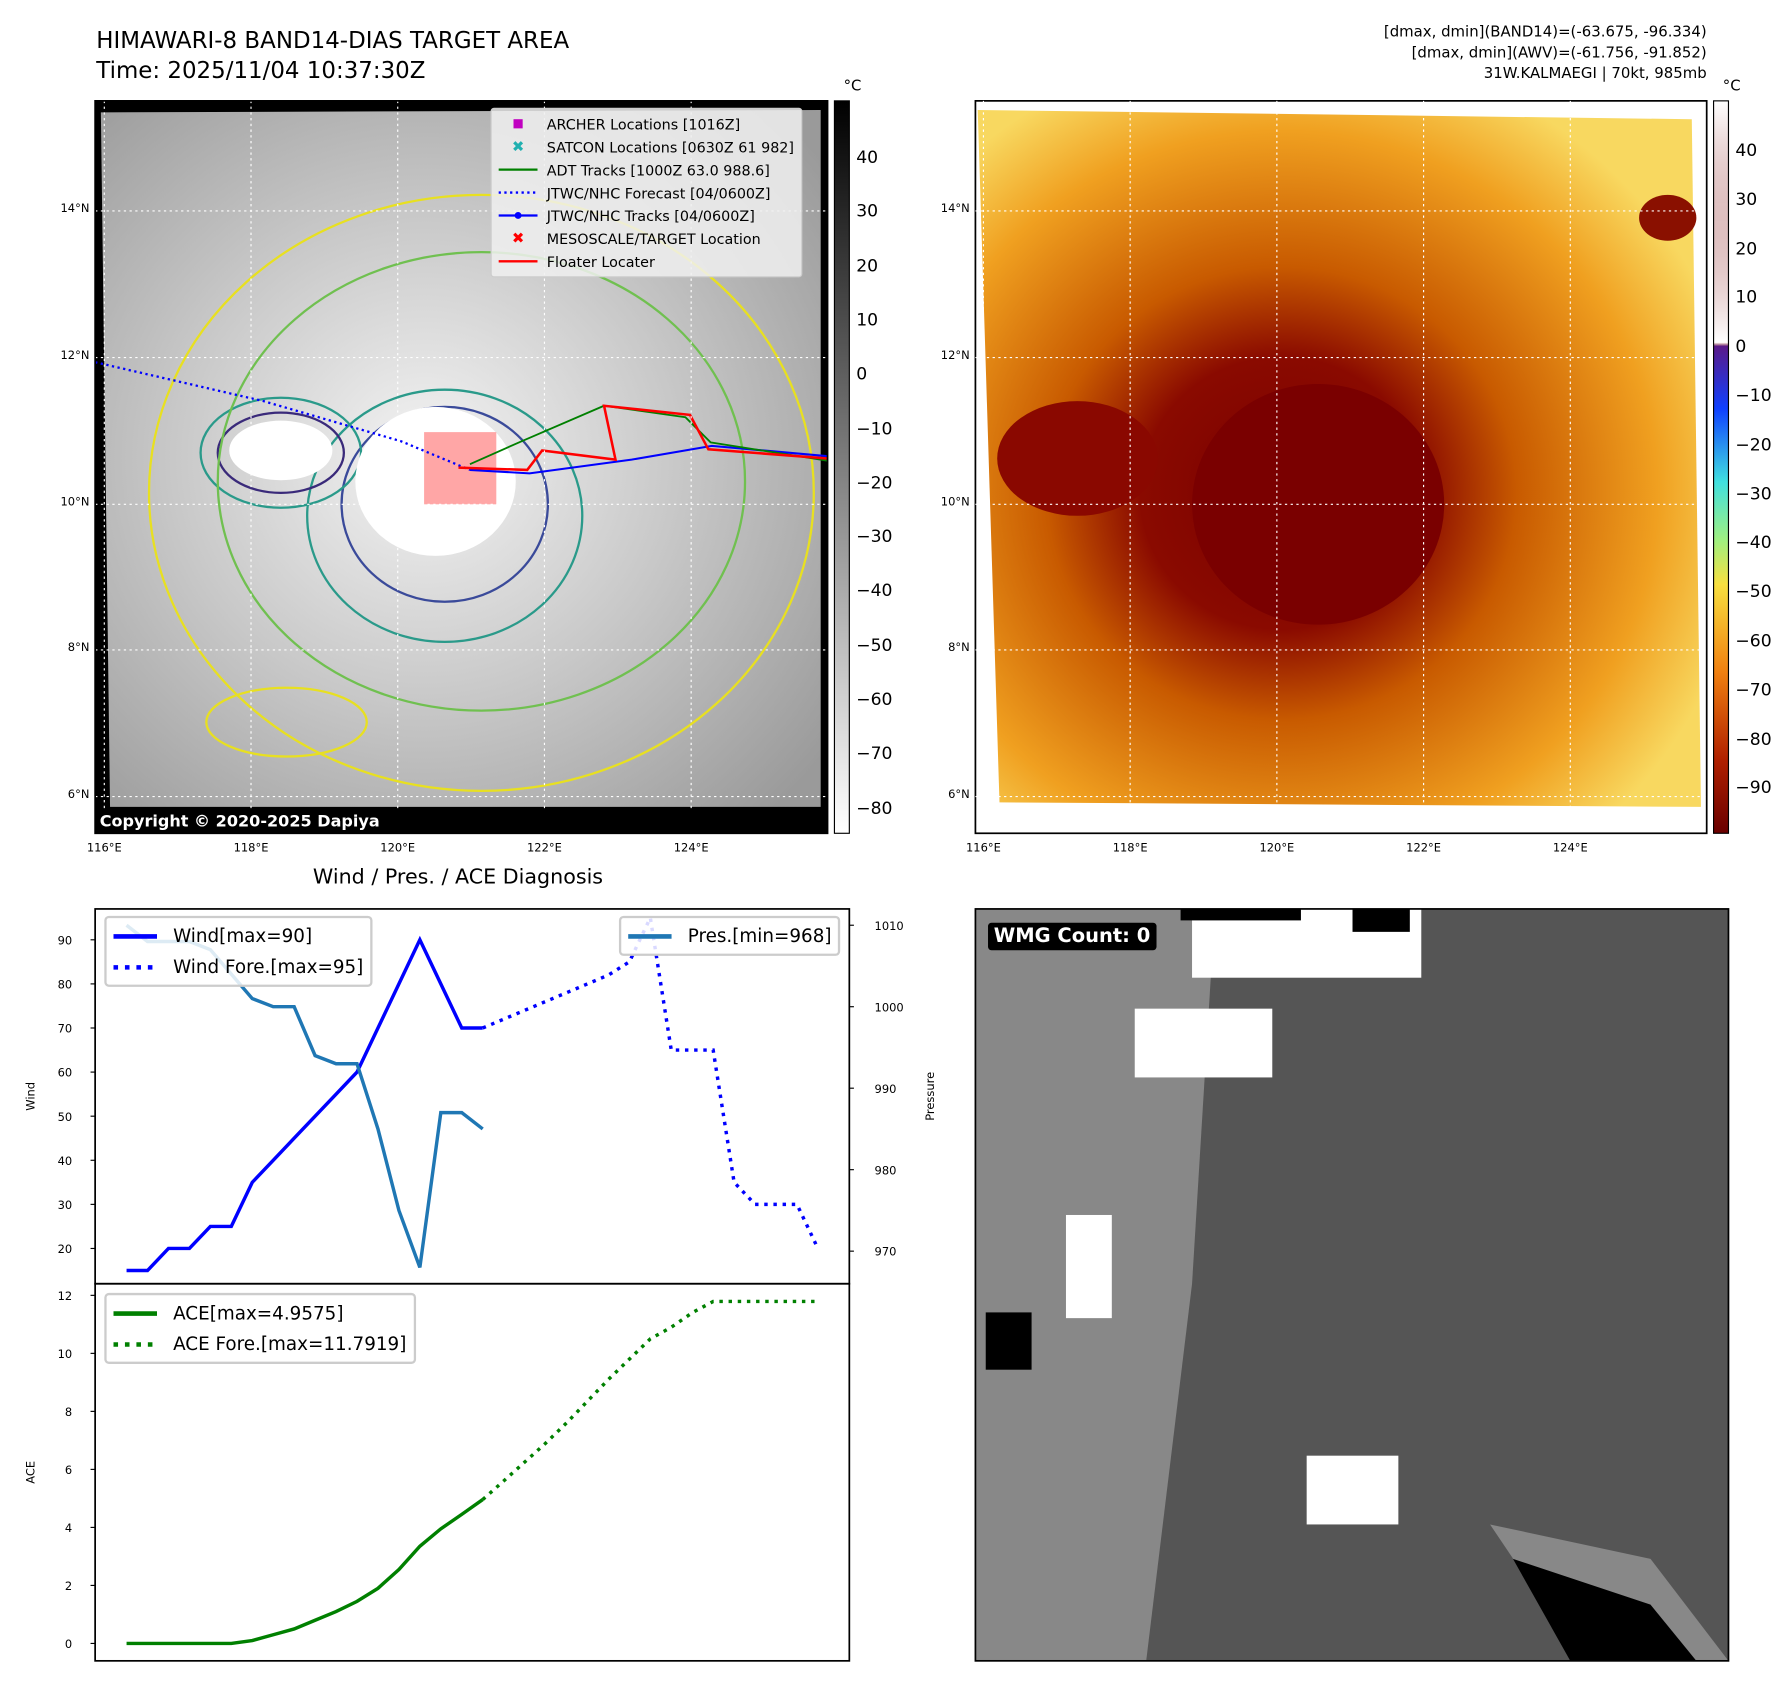 The width and height of the screenshot is (1788, 1690). Describe the element at coordinates (65, 1249) in the screenshot. I see `y-tick-label: 20` at that location.